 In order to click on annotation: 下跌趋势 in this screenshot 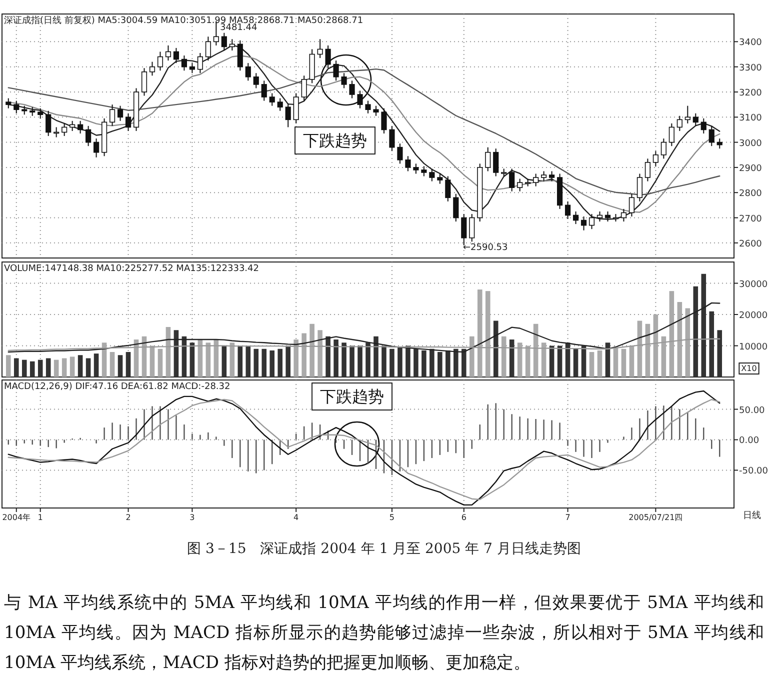, I will do `click(352, 396)`.